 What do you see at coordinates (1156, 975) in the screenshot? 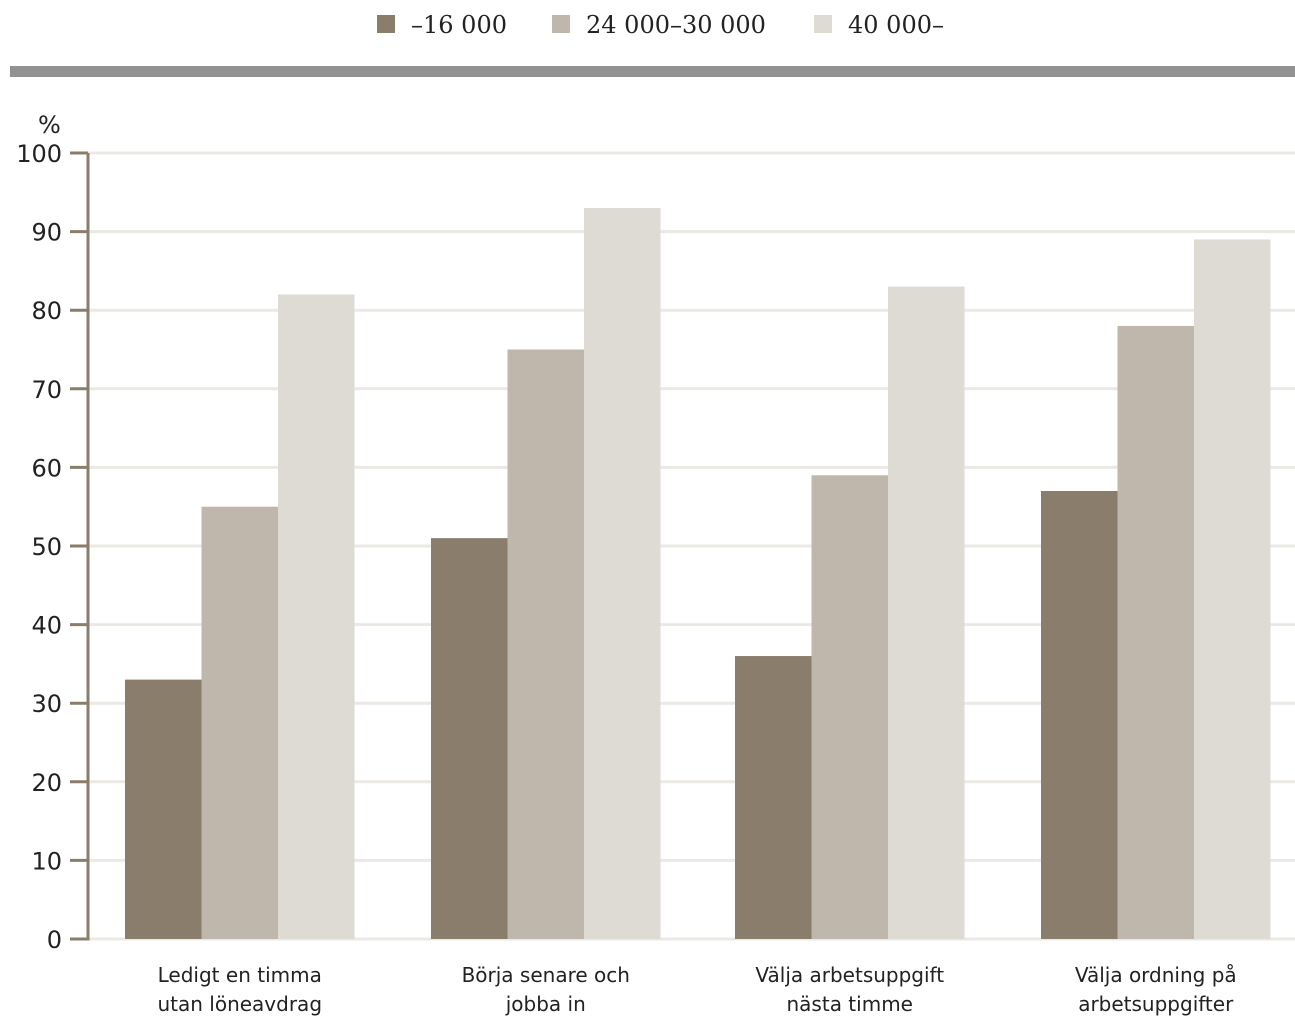
I see `category-label: Välja ordning på` at bounding box center [1156, 975].